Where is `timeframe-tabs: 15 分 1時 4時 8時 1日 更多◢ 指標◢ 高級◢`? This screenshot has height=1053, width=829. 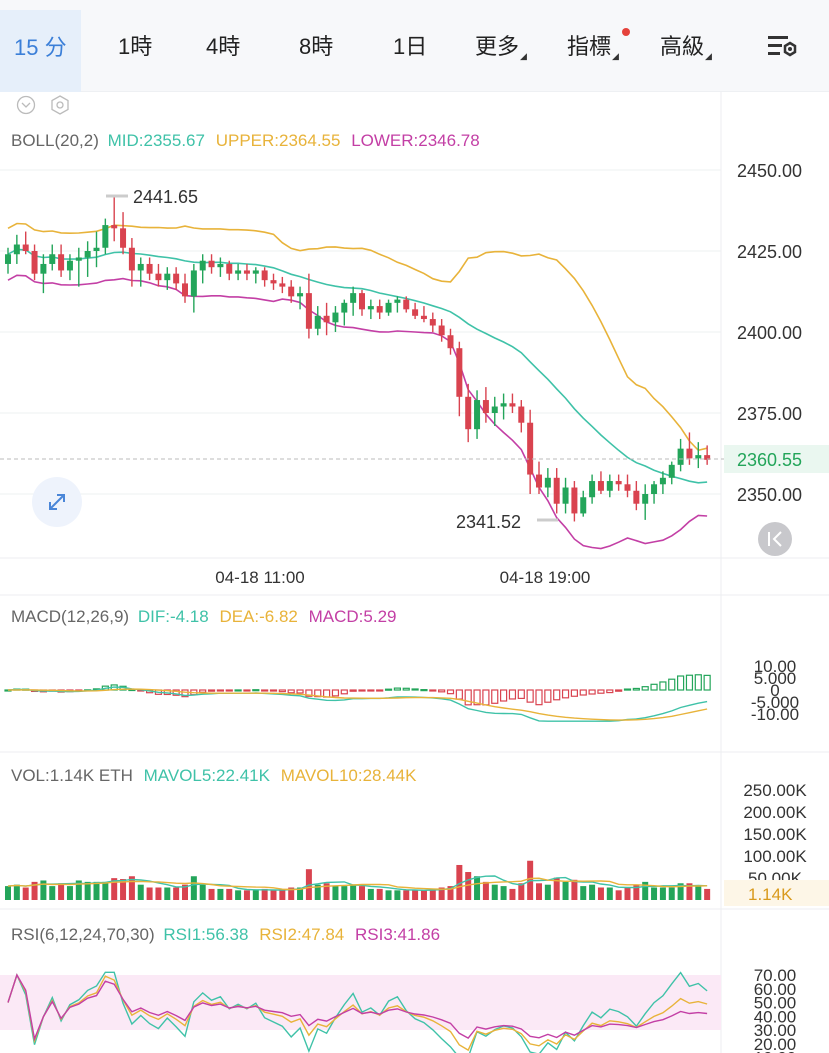
timeframe-tabs: 15 分 1時 4時 8時 1日 更多◢ 指標◢ 高級◢ is located at coordinates (414, 46).